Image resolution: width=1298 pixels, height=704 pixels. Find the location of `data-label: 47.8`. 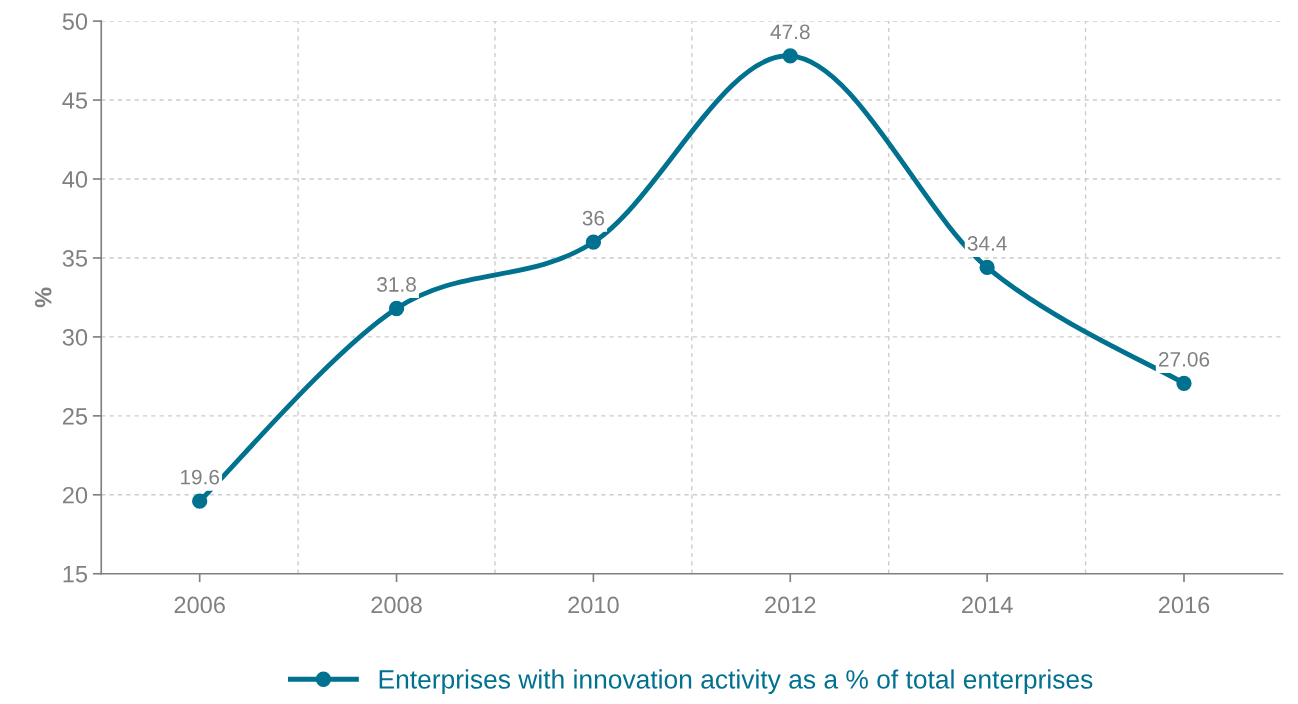

data-label: 47.8 is located at coordinates (790, 32).